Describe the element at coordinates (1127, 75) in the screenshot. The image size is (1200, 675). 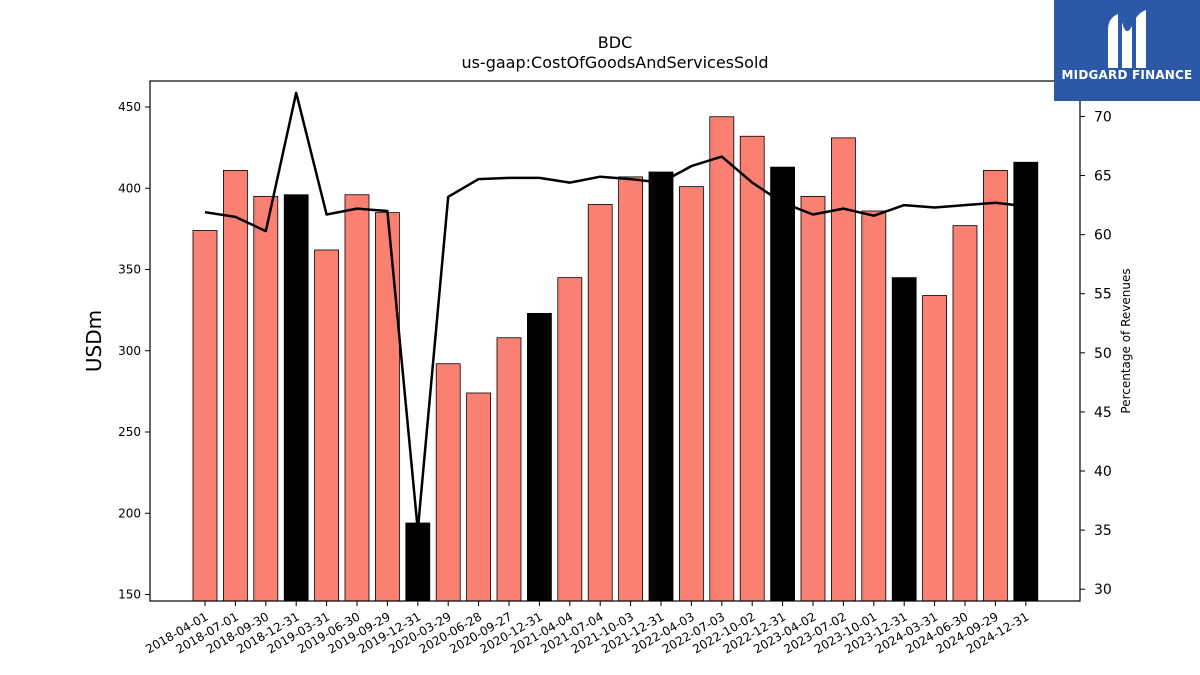
I see `brand-name: MIDGARD FINANCE` at that location.